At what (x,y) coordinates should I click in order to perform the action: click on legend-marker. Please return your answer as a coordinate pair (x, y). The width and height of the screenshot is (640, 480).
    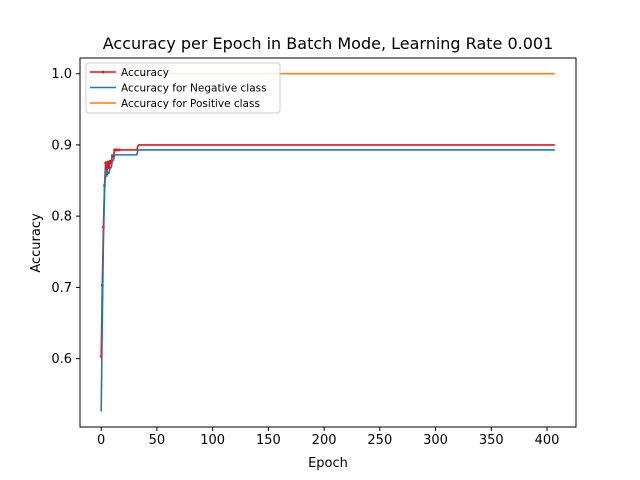
    Looking at the image, I should click on (103, 72).